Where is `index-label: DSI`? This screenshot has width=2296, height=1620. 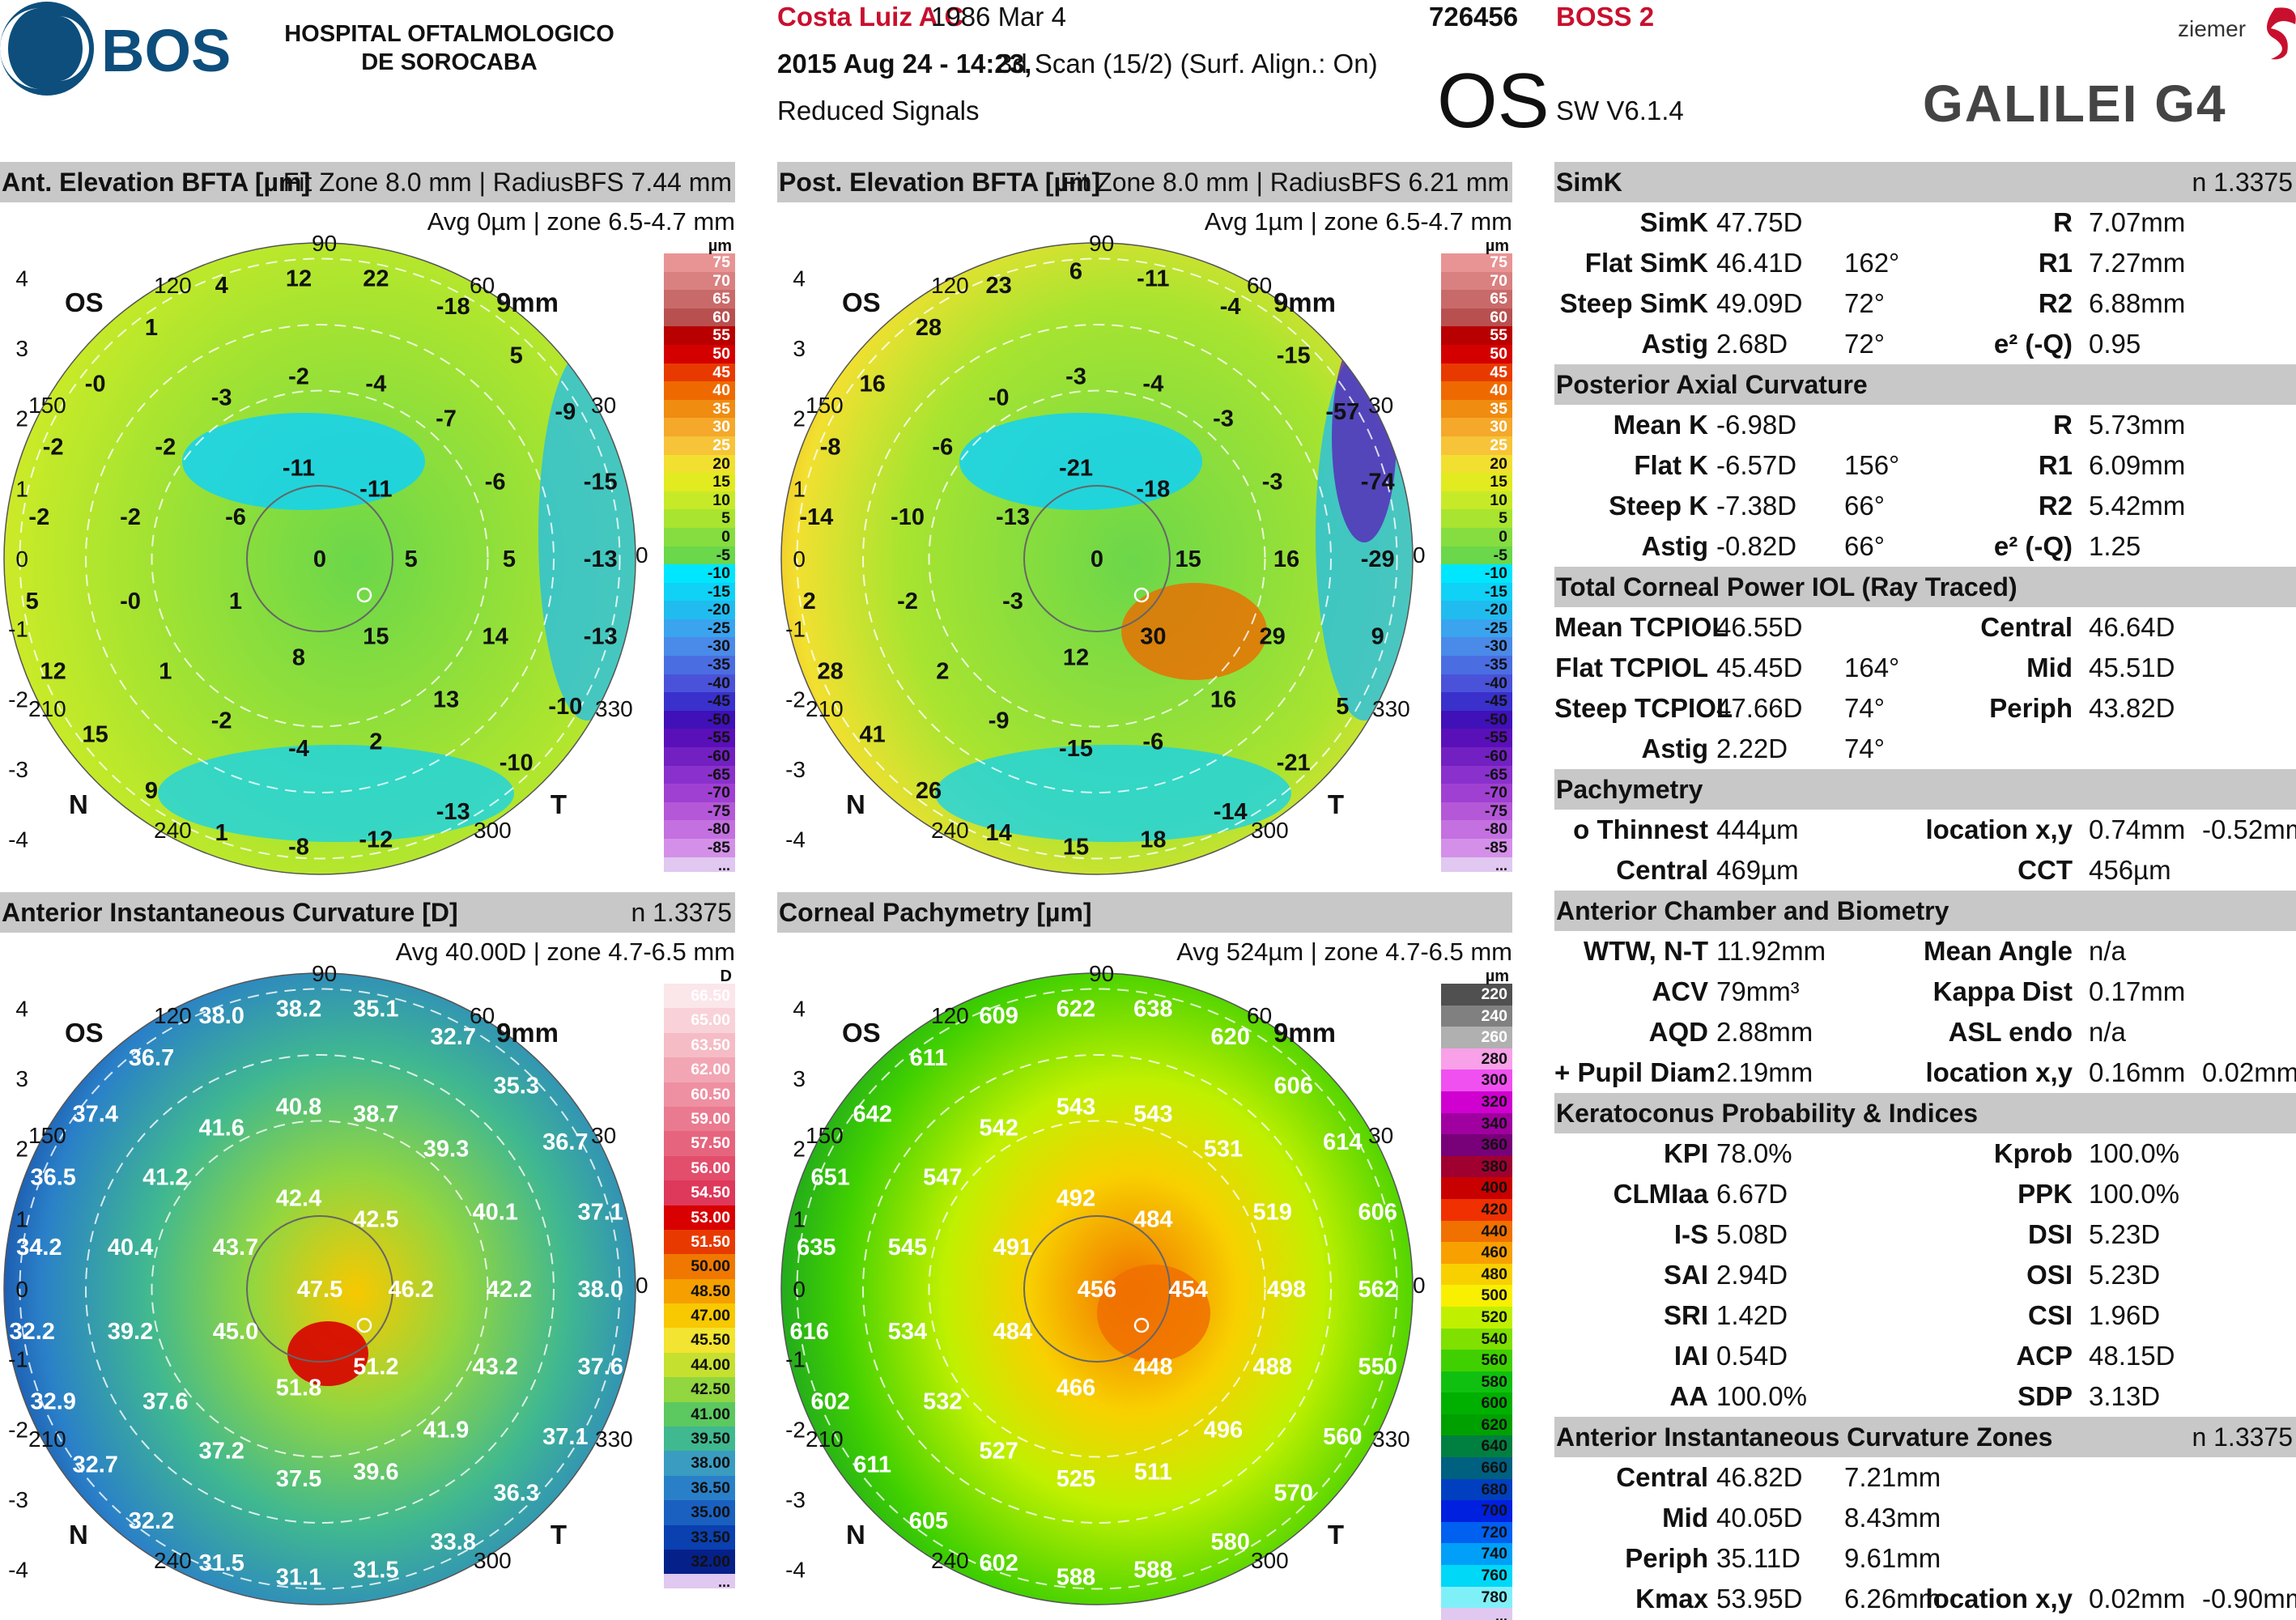
index-label: DSI is located at coordinates (2050, 1234).